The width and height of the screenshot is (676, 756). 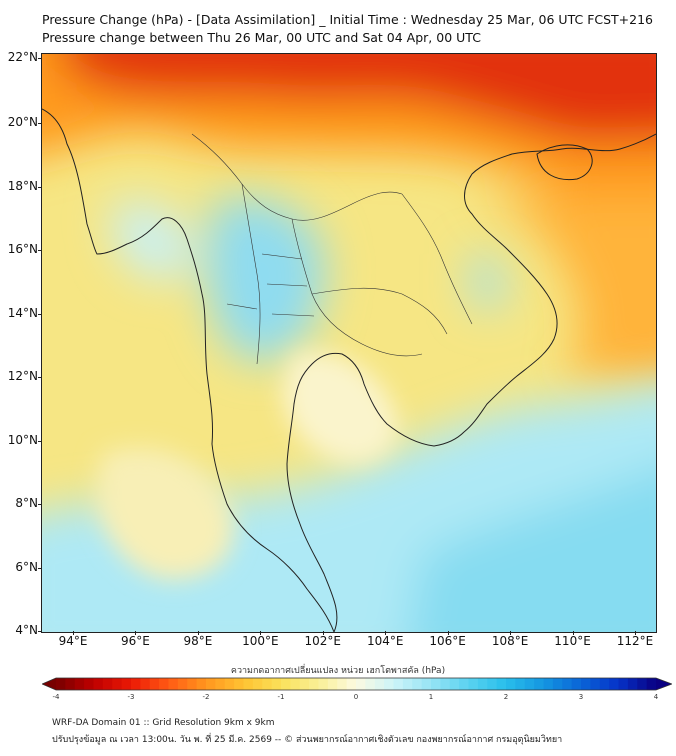 What do you see at coordinates (26, 630) in the screenshot?
I see `latitude-label: 4°N` at bounding box center [26, 630].